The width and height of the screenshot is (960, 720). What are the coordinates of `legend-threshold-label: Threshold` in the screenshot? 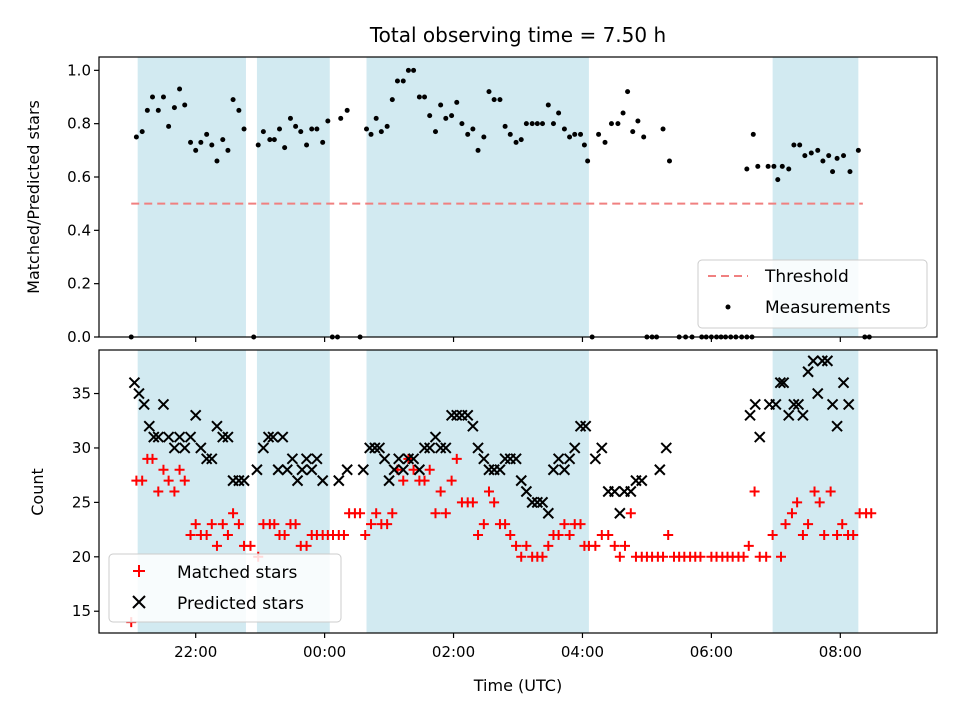 It's located at (806, 277).